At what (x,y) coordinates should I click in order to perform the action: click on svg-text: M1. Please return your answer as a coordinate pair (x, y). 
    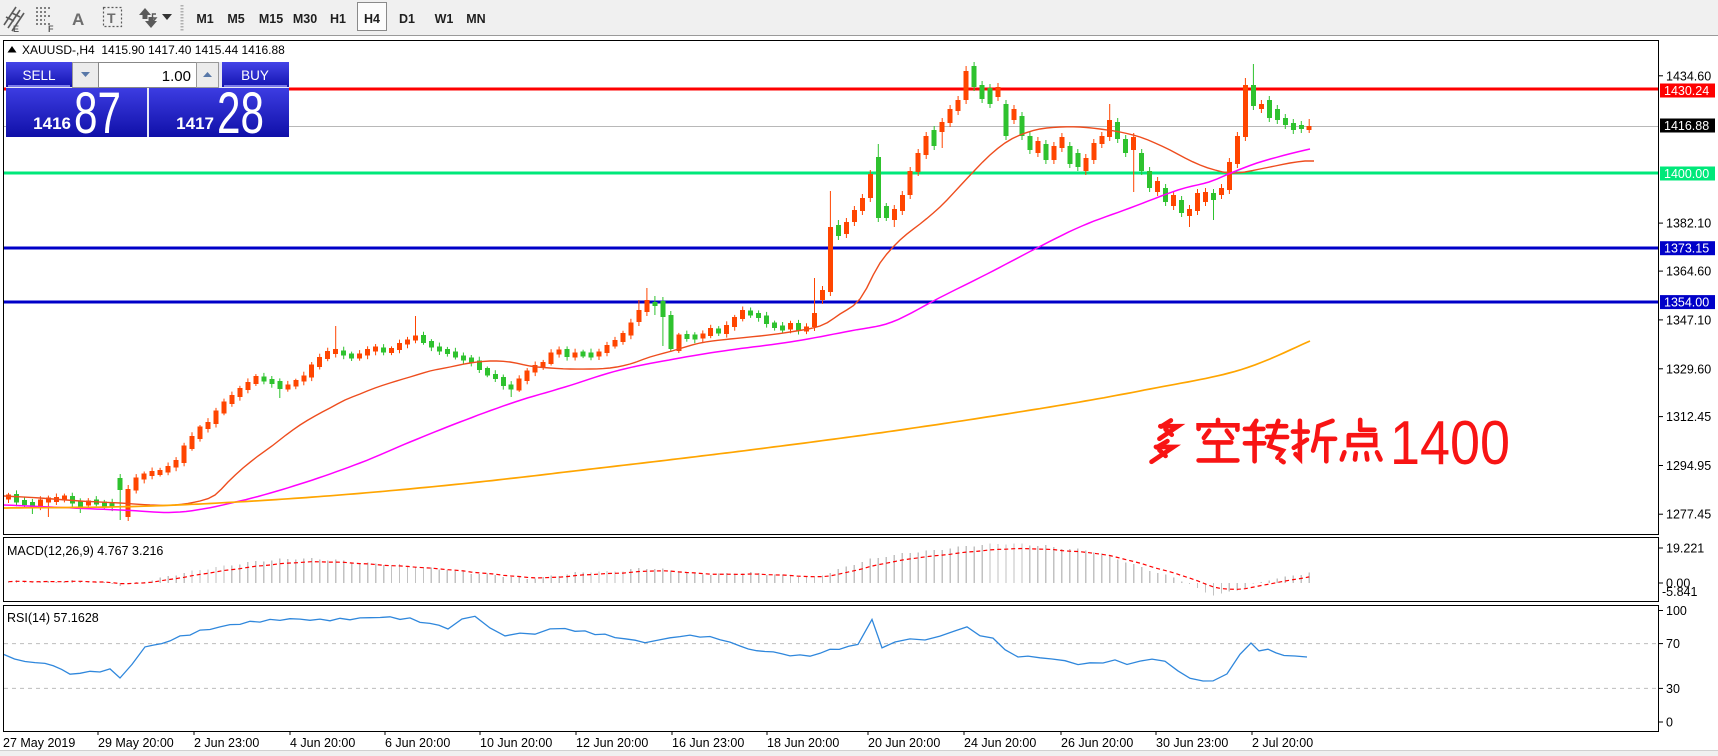
    Looking at the image, I should click on (204, 19).